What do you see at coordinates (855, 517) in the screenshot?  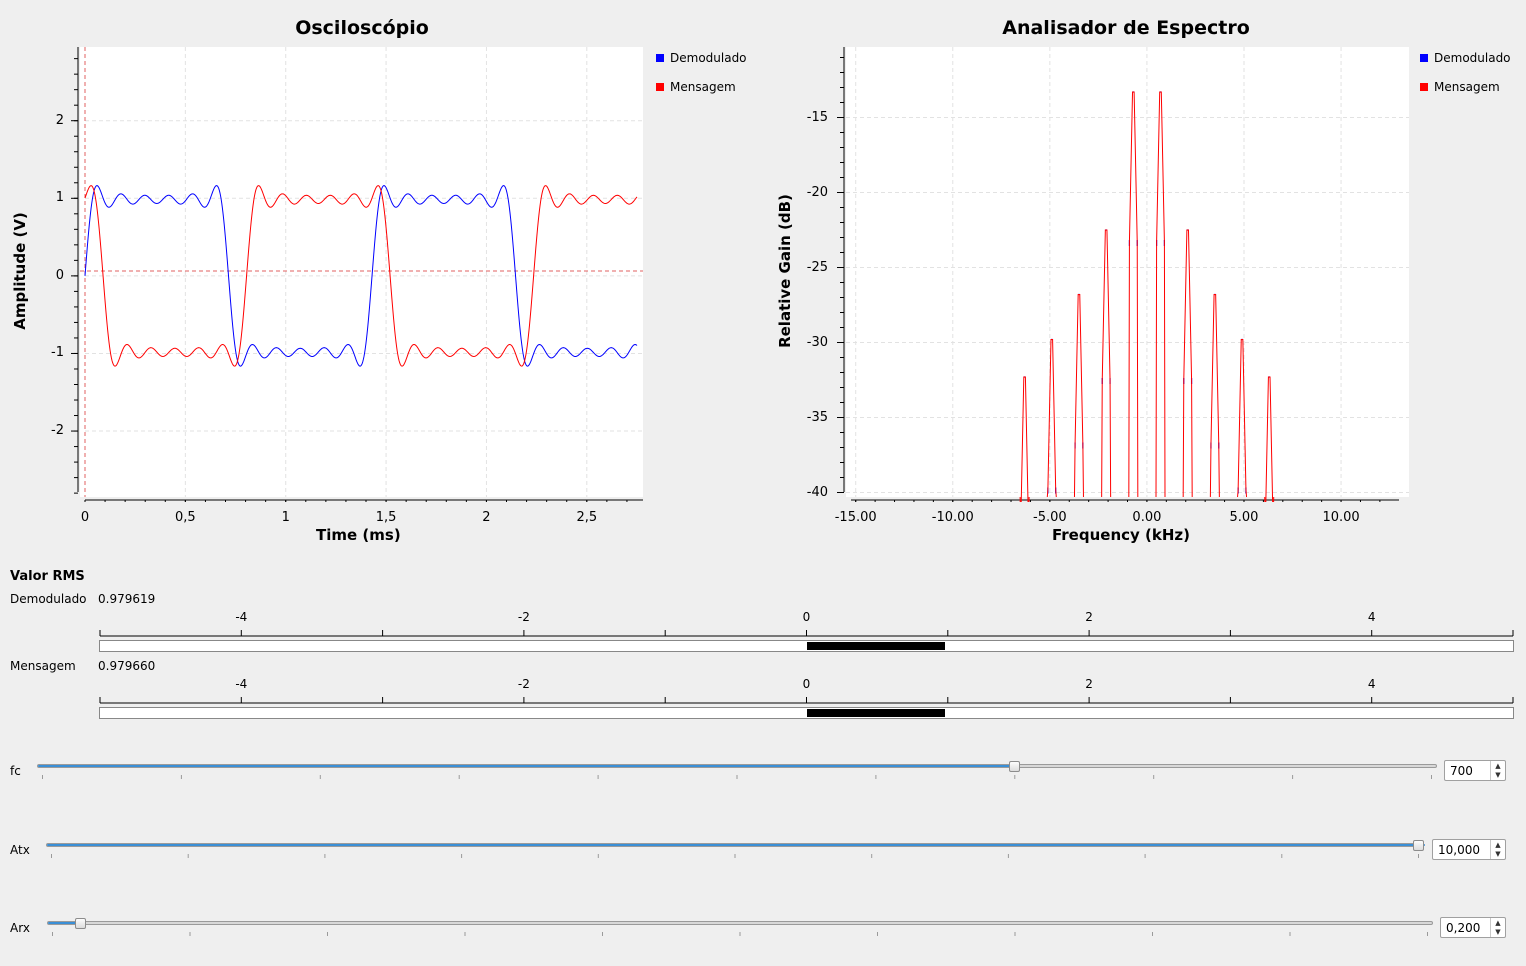 I see `x-tick-label: -15.00` at bounding box center [855, 517].